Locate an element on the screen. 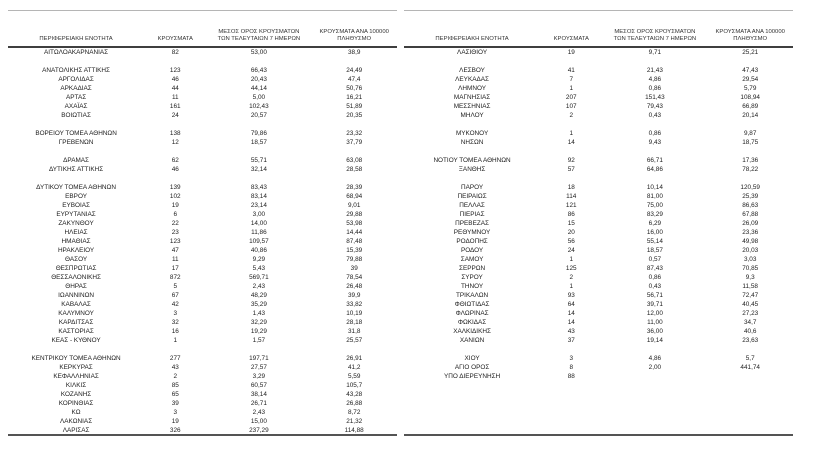 The height and width of the screenshot is (462, 815). per-100k-cell: 28,39 is located at coordinates (354, 187).